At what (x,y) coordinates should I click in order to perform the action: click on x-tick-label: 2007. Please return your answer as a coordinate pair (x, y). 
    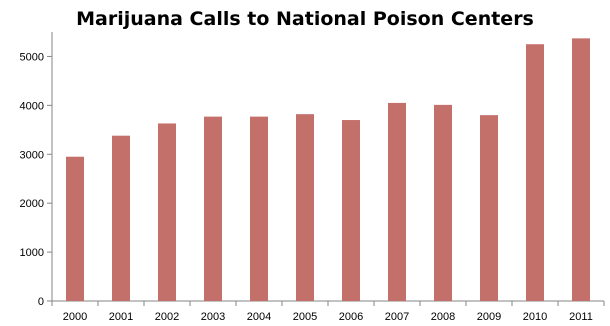
    Looking at the image, I should click on (397, 317).